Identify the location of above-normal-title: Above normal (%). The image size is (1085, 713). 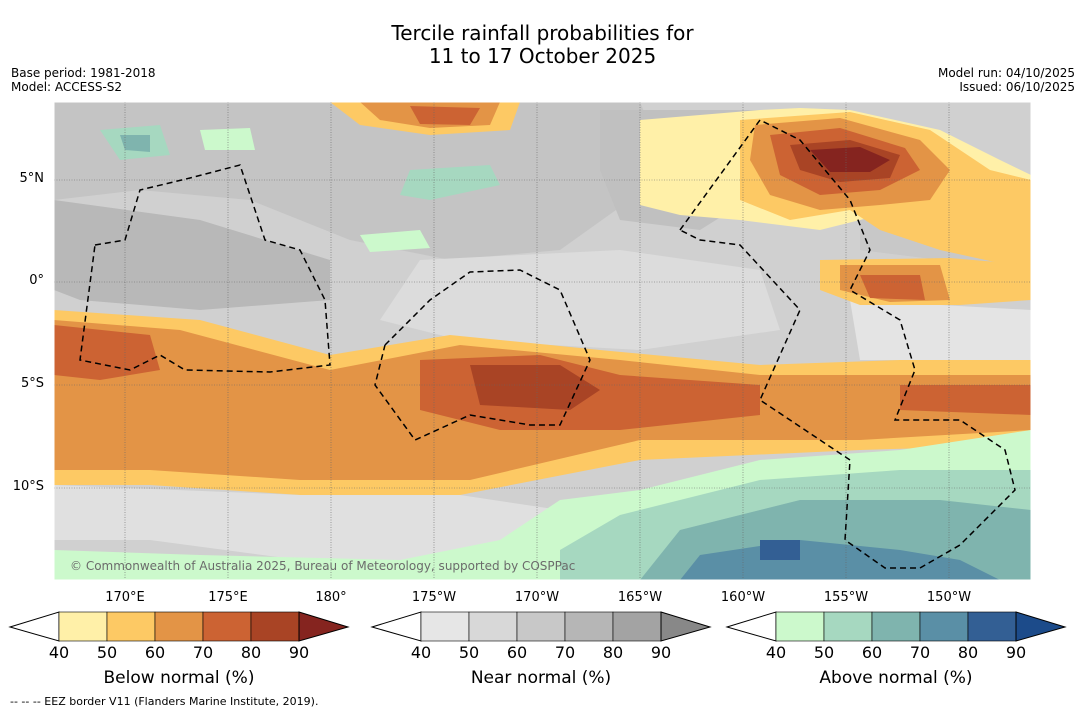
(896, 678).